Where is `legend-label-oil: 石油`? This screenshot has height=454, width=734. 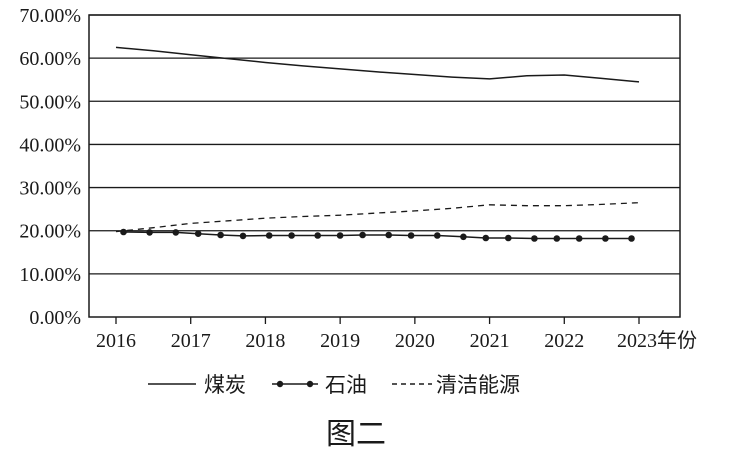 legend-label-oil: 石油 is located at coordinates (346, 385).